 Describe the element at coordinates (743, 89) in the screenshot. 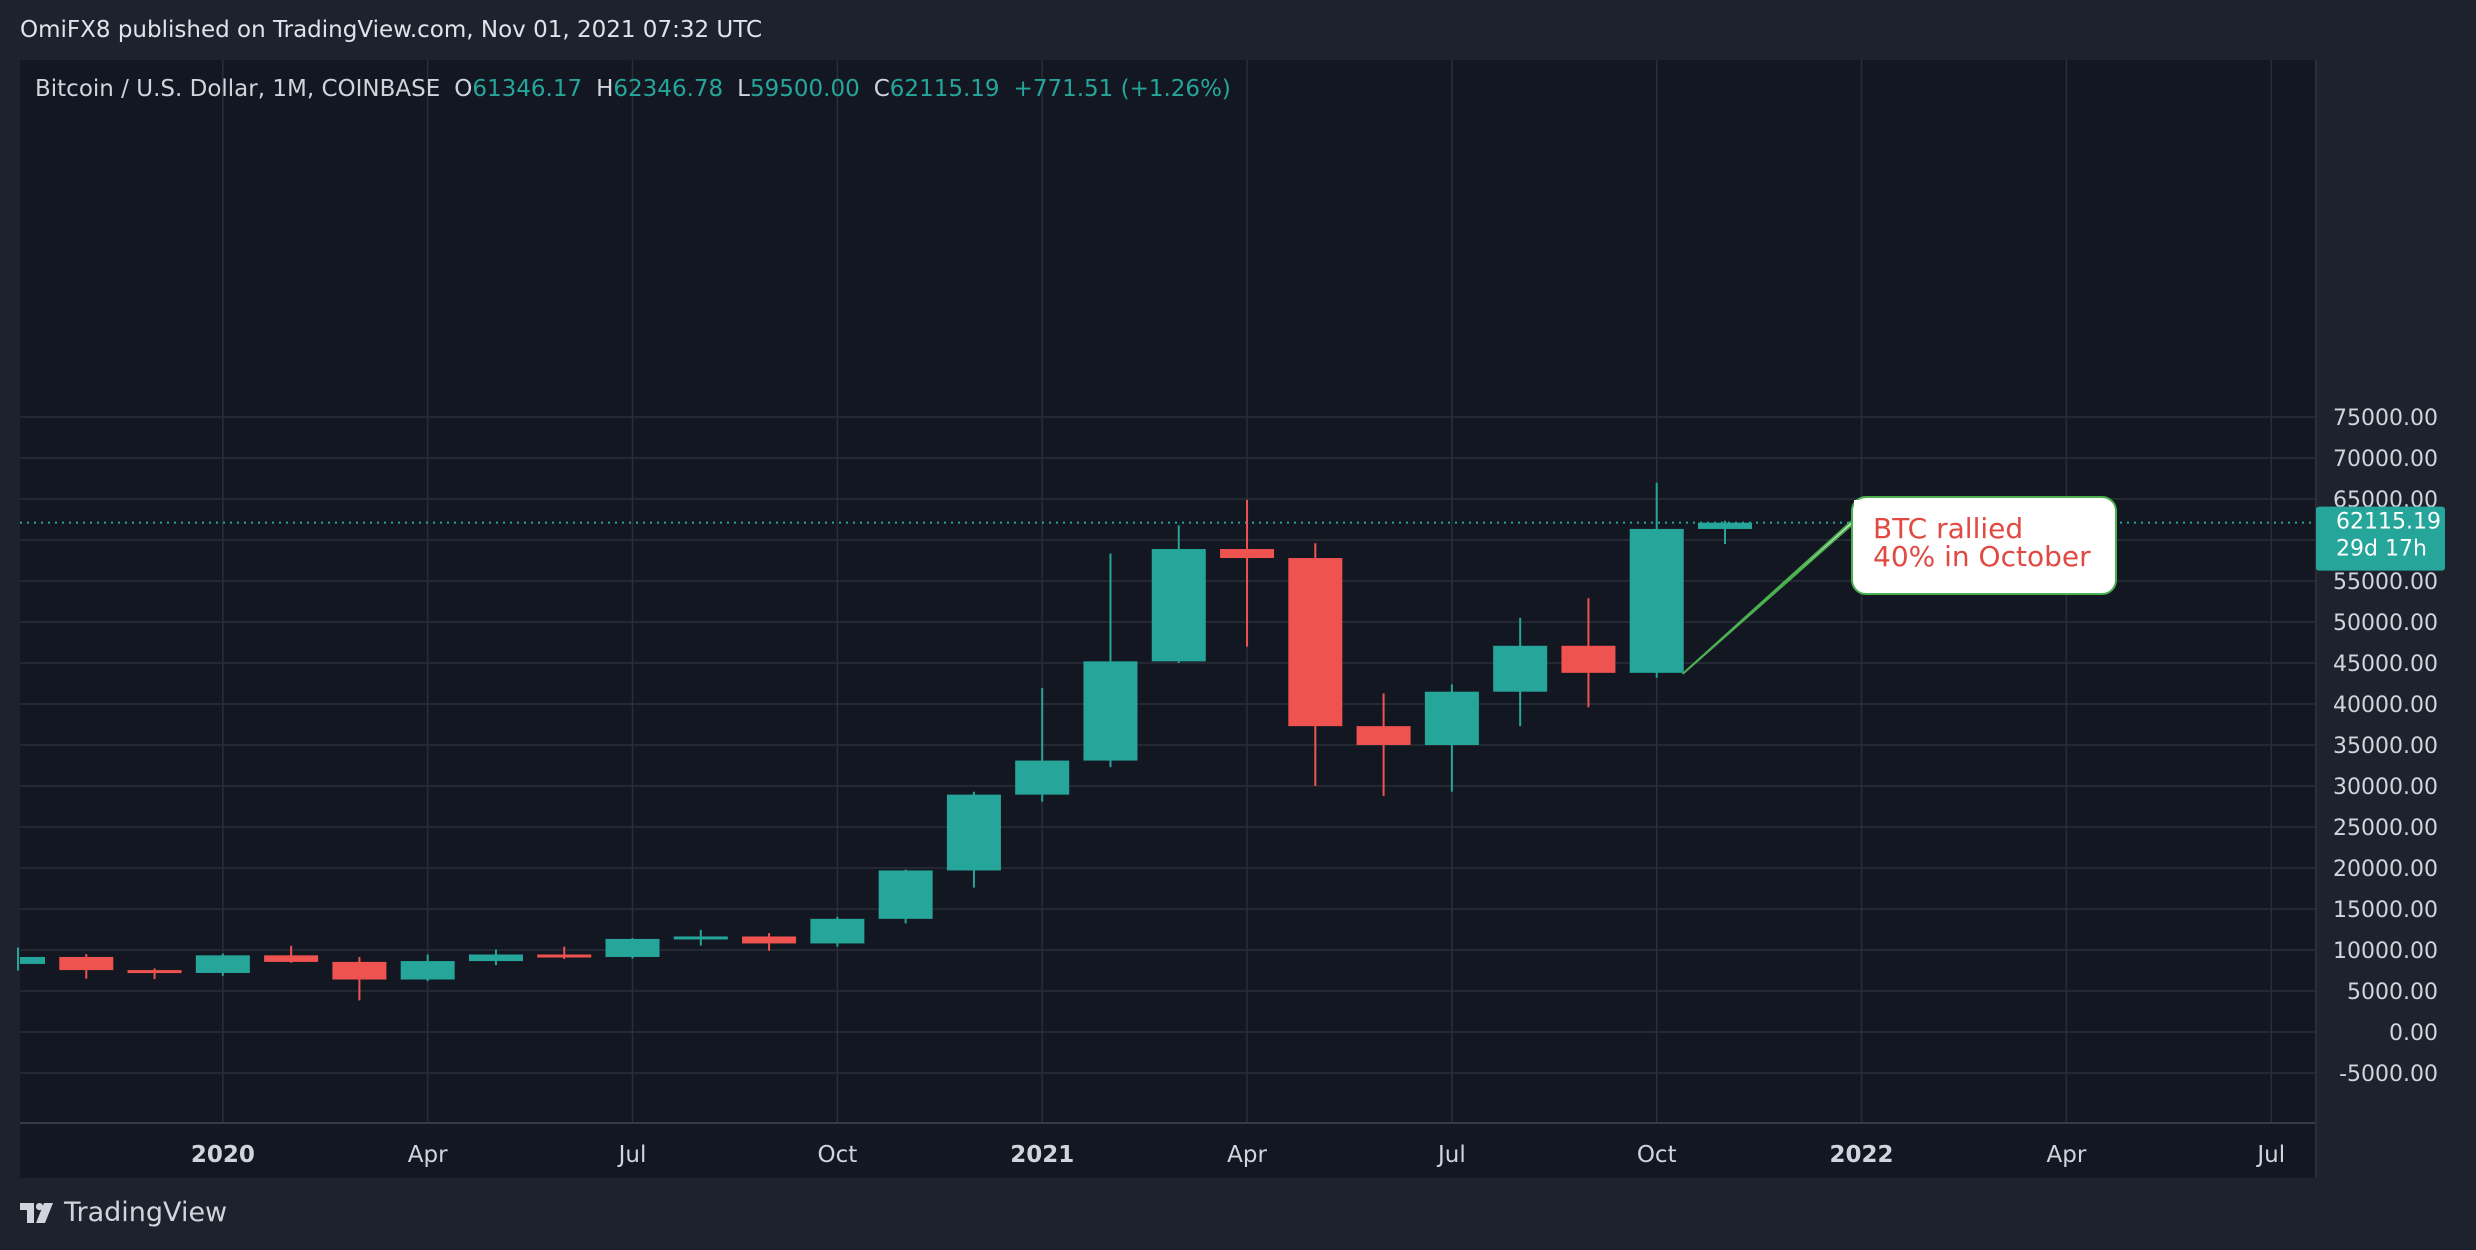

I see `legend-low-label: L` at that location.